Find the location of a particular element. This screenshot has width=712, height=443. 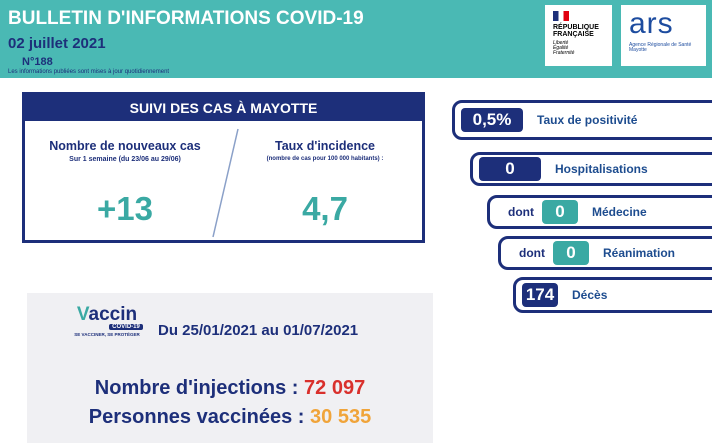

indicator-value: 174 is located at coordinates (540, 295).